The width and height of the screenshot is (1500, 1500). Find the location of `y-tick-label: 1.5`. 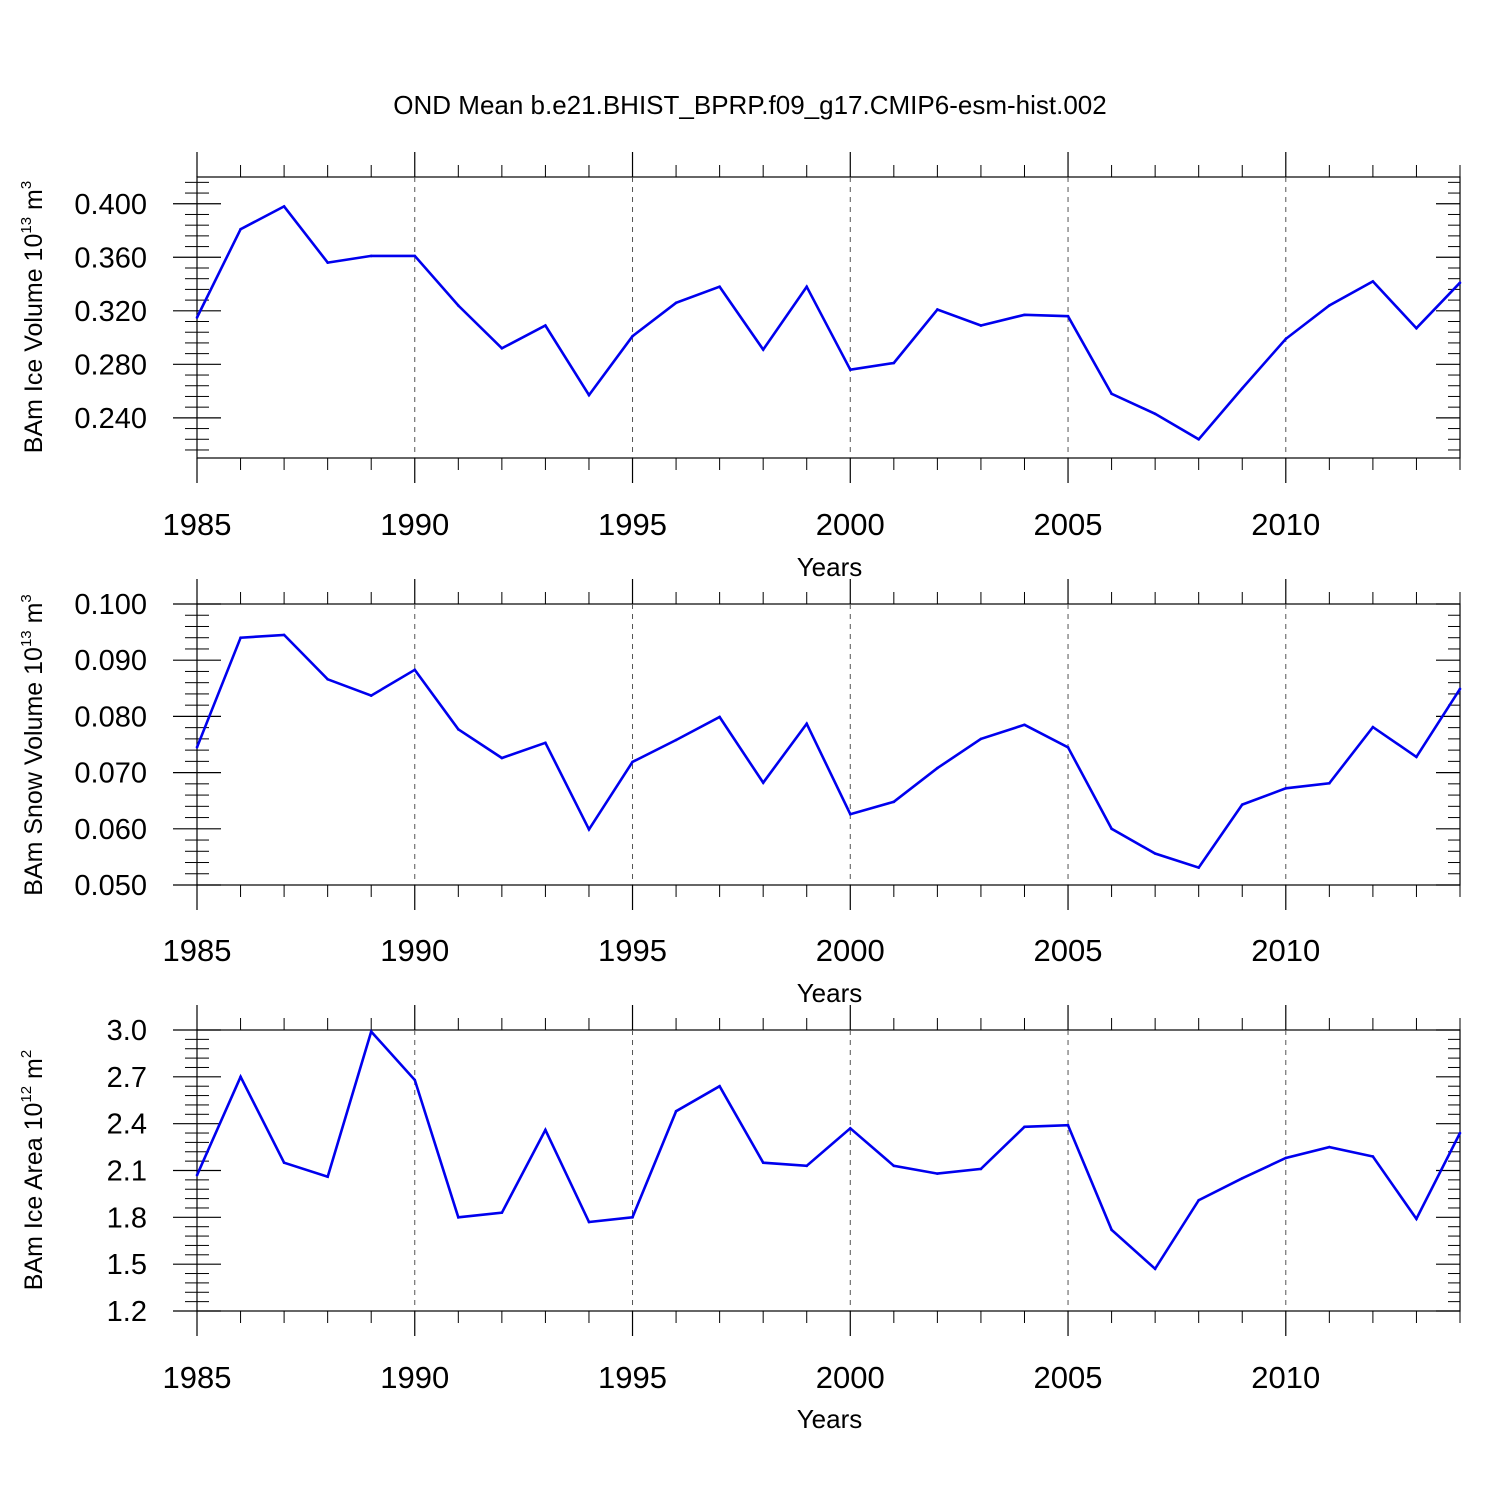

y-tick-label: 1.5 is located at coordinates (127, 1265).